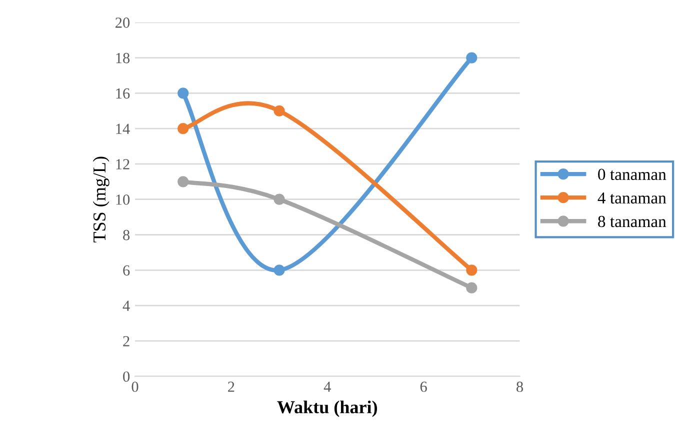 Image resolution: width=675 pixels, height=448 pixels. I want to click on y-tick-label: 14, so click(123, 129).